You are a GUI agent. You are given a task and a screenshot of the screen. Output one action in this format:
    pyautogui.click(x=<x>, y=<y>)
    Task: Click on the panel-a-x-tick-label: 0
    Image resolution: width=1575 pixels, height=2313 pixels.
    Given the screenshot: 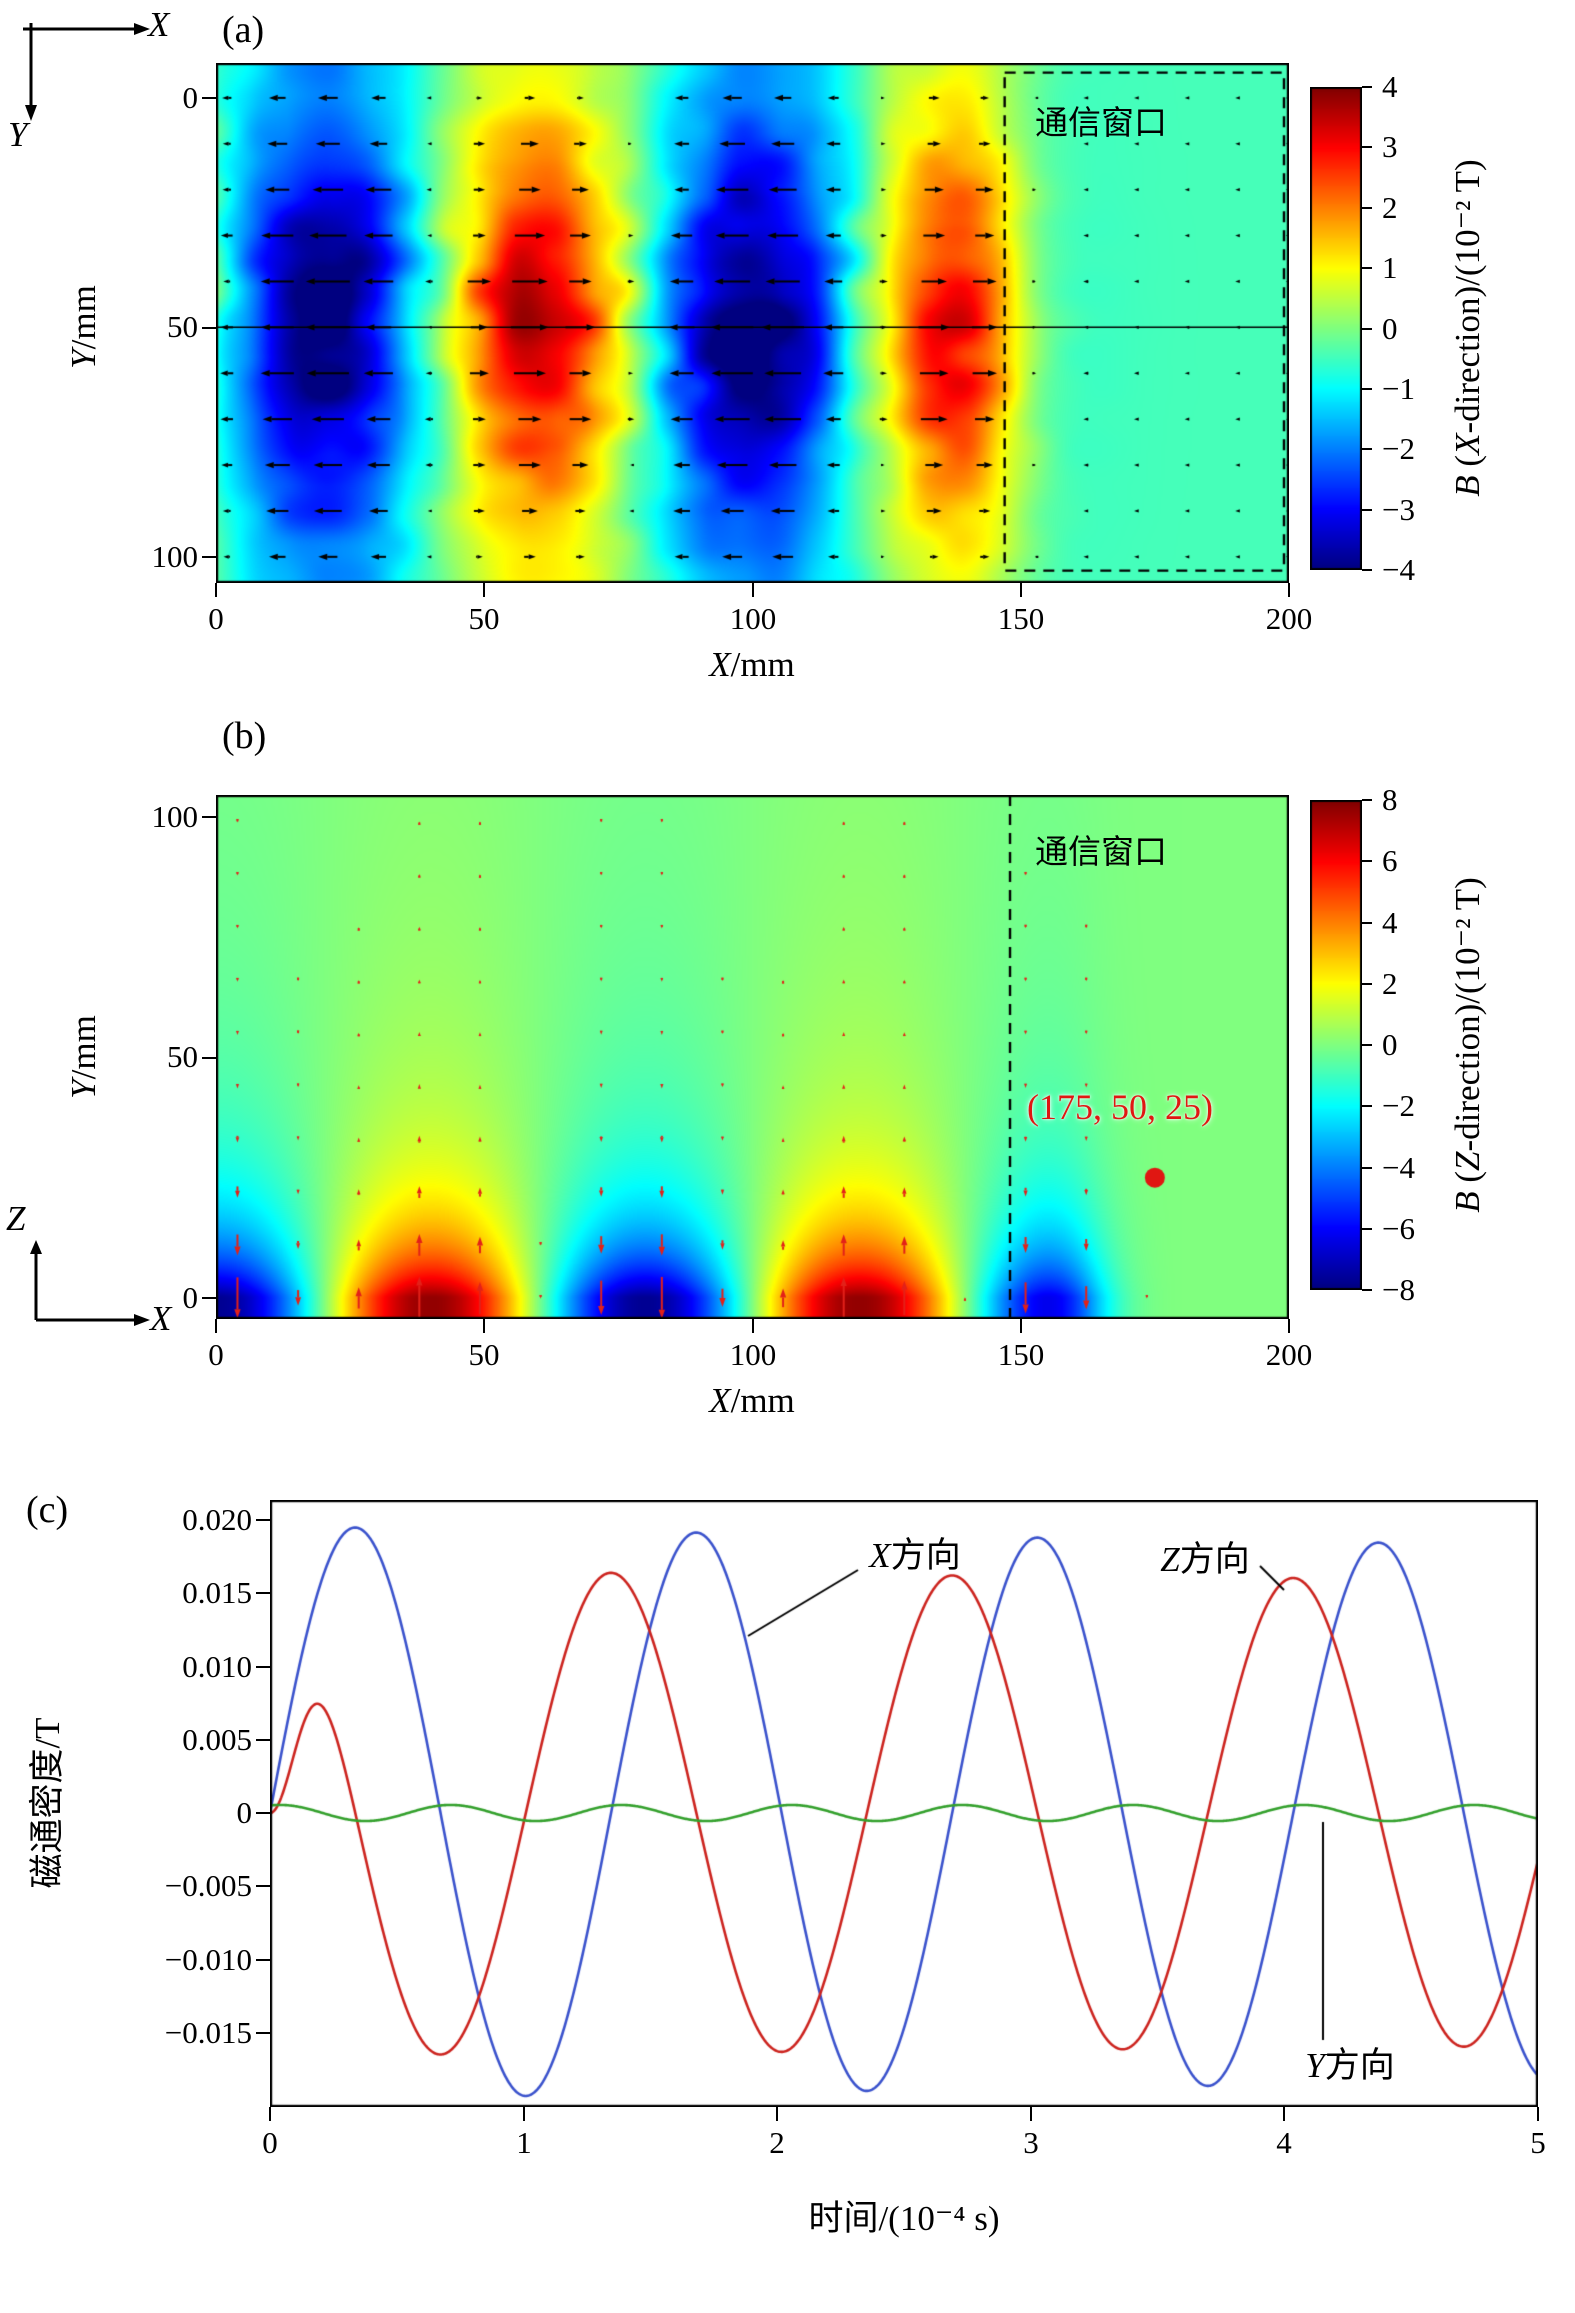 What is the action you would take?
    pyautogui.click(x=216, y=618)
    